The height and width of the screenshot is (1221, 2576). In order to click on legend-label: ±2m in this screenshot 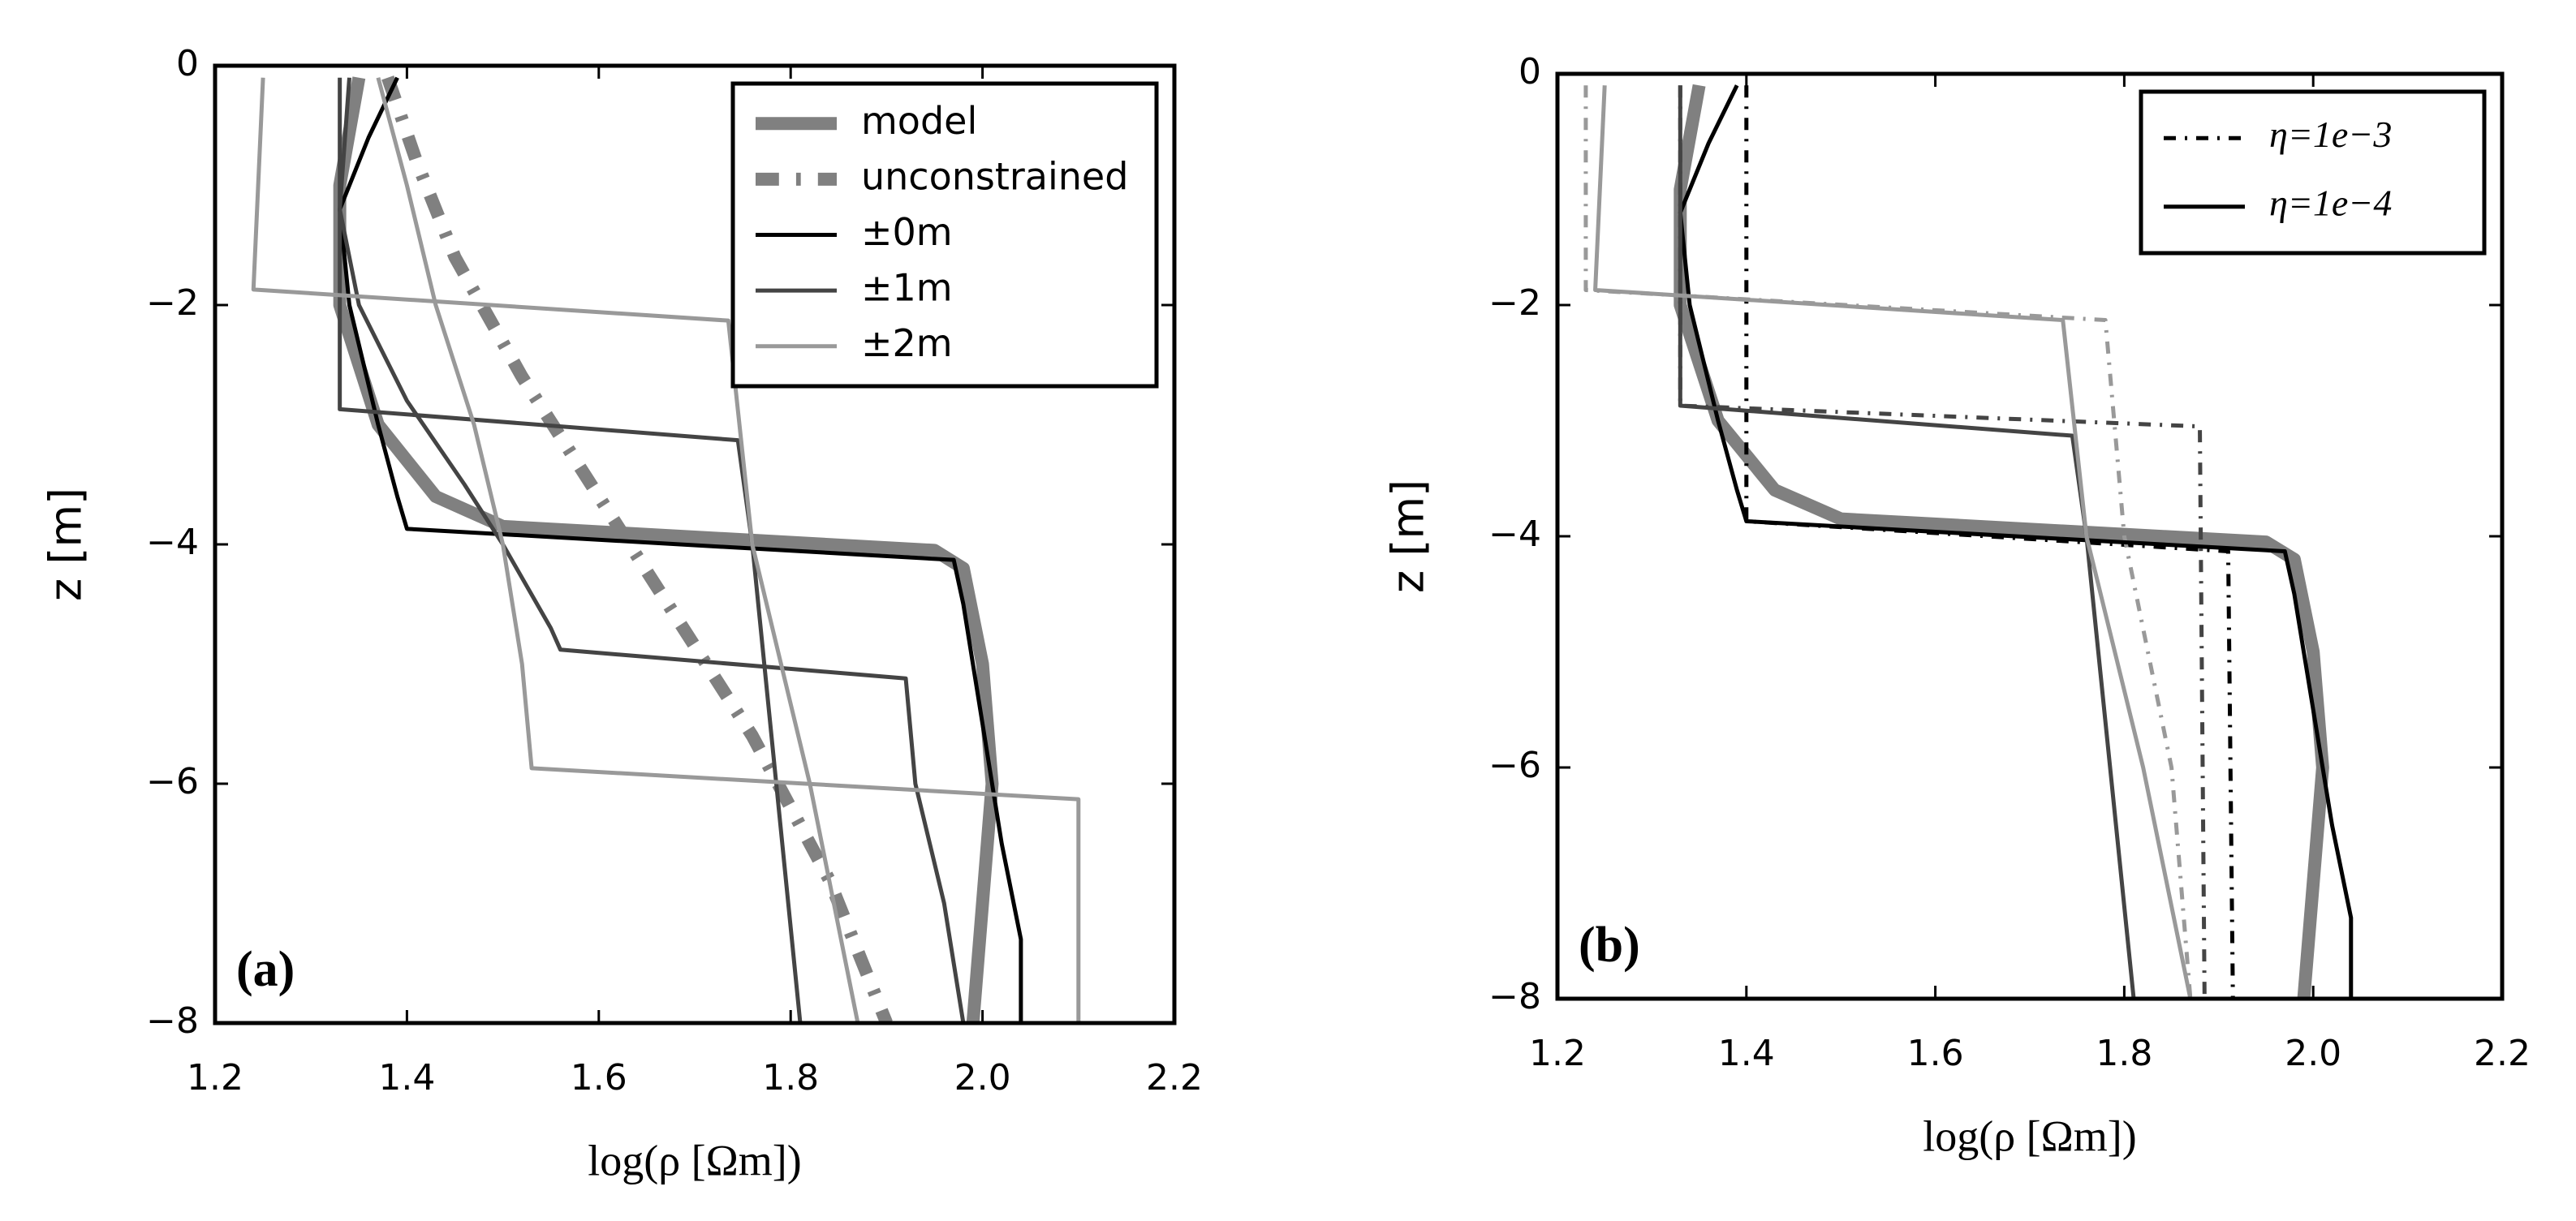, I will do `click(907, 343)`.